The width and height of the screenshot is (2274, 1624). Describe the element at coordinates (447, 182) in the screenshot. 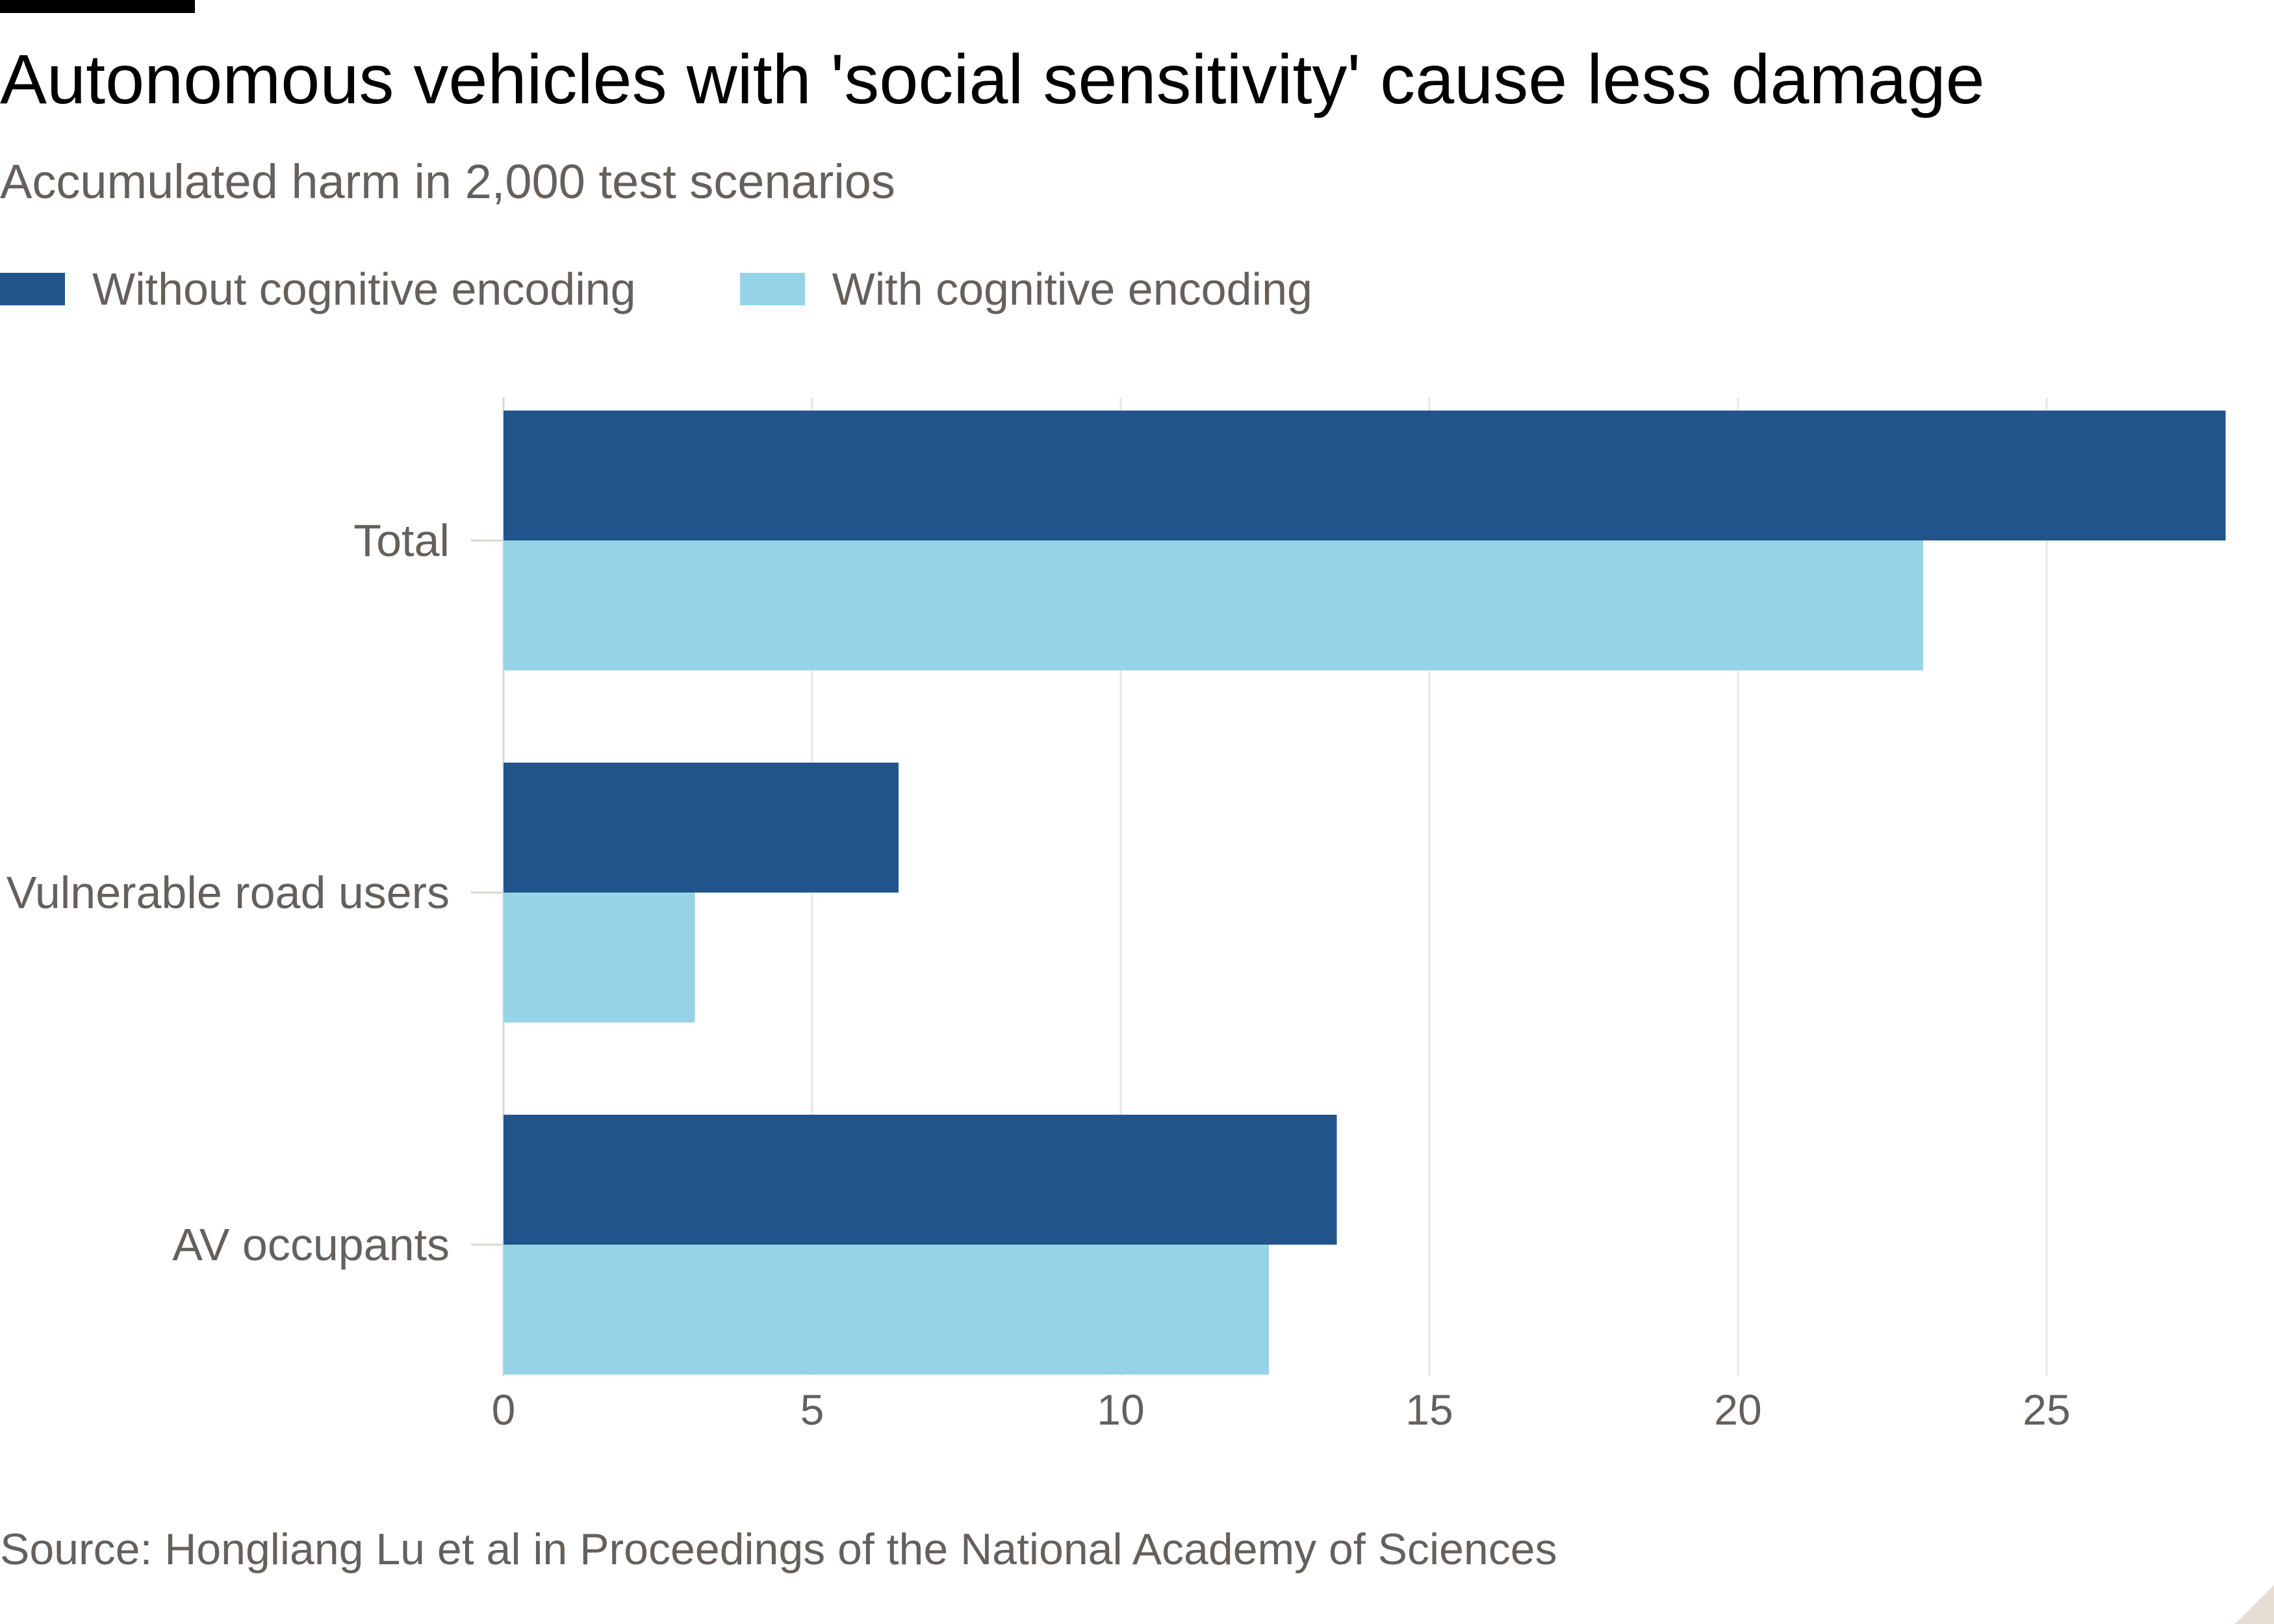

I see `chart-subtitle: Accumulated harm in 2,000 test scenarios` at that location.